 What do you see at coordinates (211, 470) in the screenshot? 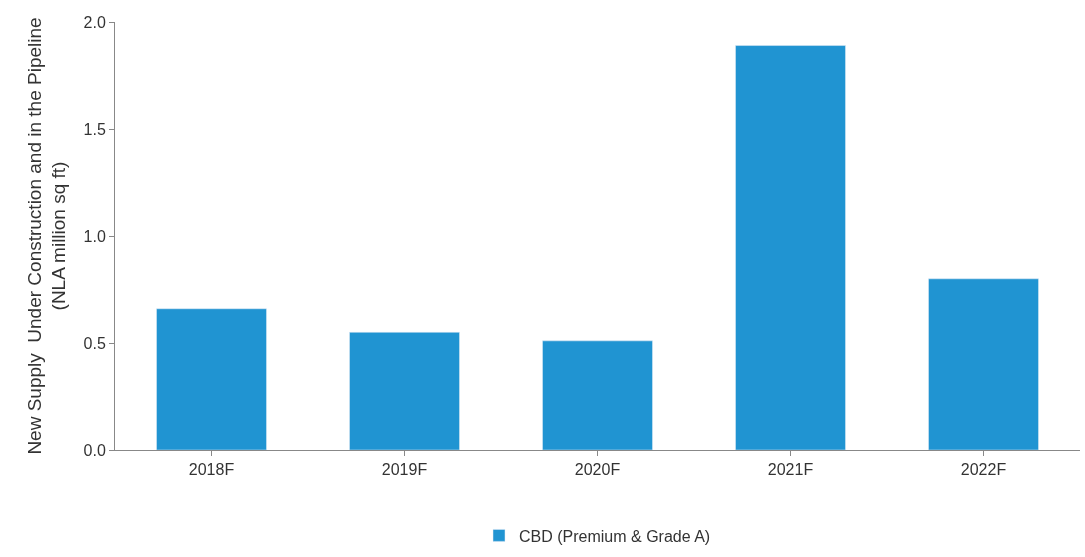
I see `x-tick-label: 2018F` at bounding box center [211, 470].